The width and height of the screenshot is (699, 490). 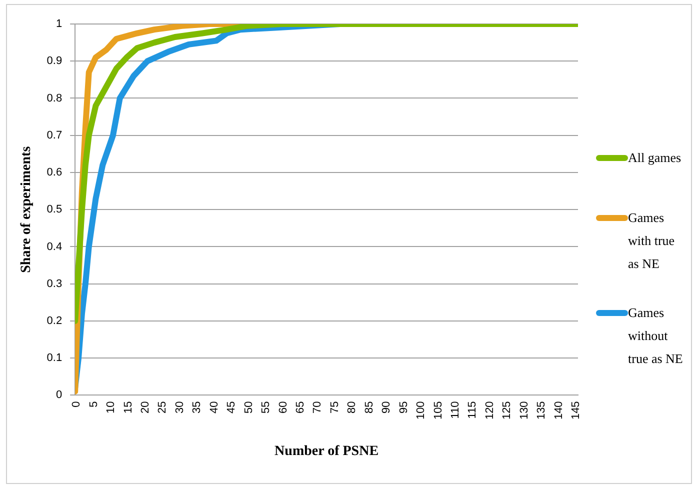 I want to click on x-tick-label: 15, so click(x=128, y=407).